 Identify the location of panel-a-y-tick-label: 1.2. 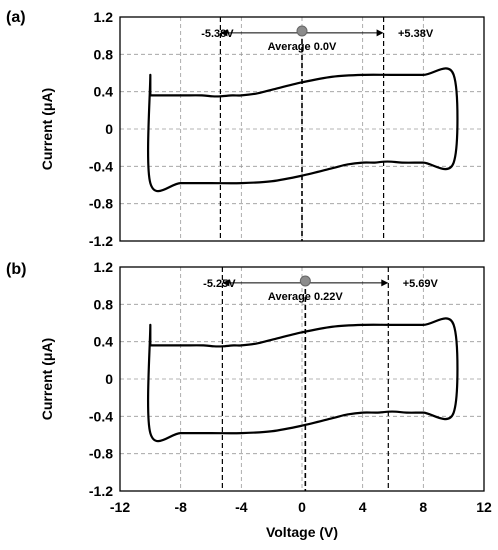
(104, 17).